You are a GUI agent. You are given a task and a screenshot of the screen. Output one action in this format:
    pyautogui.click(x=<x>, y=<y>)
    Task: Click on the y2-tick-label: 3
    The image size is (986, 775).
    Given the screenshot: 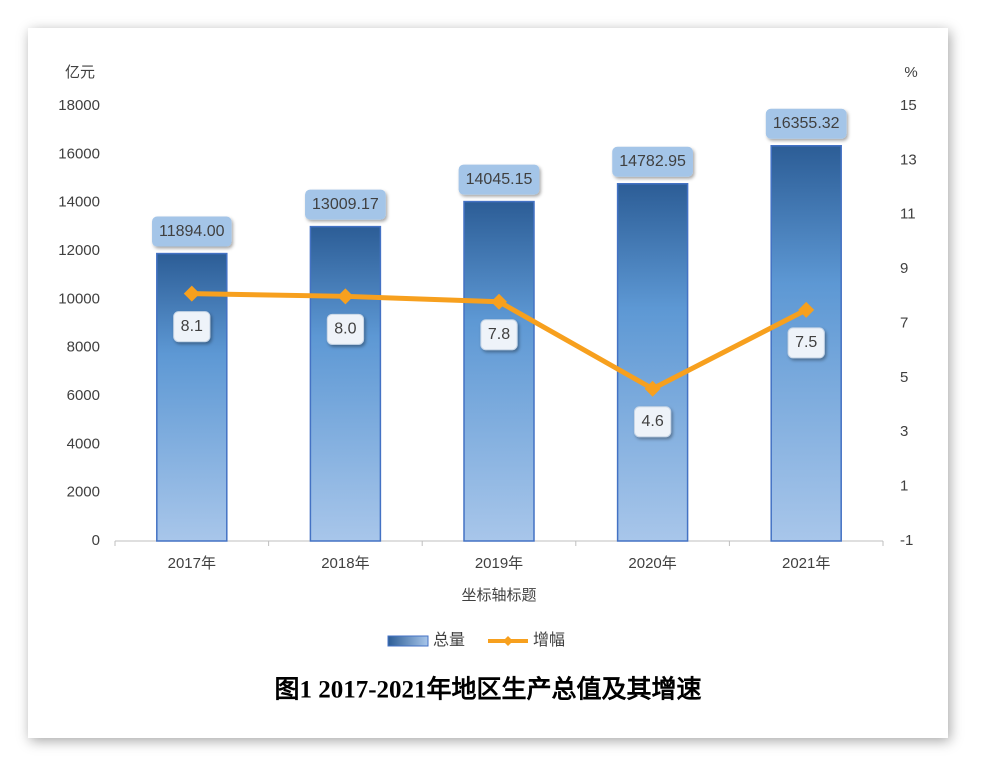 What is the action you would take?
    pyautogui.click(x=904, y=431)
    